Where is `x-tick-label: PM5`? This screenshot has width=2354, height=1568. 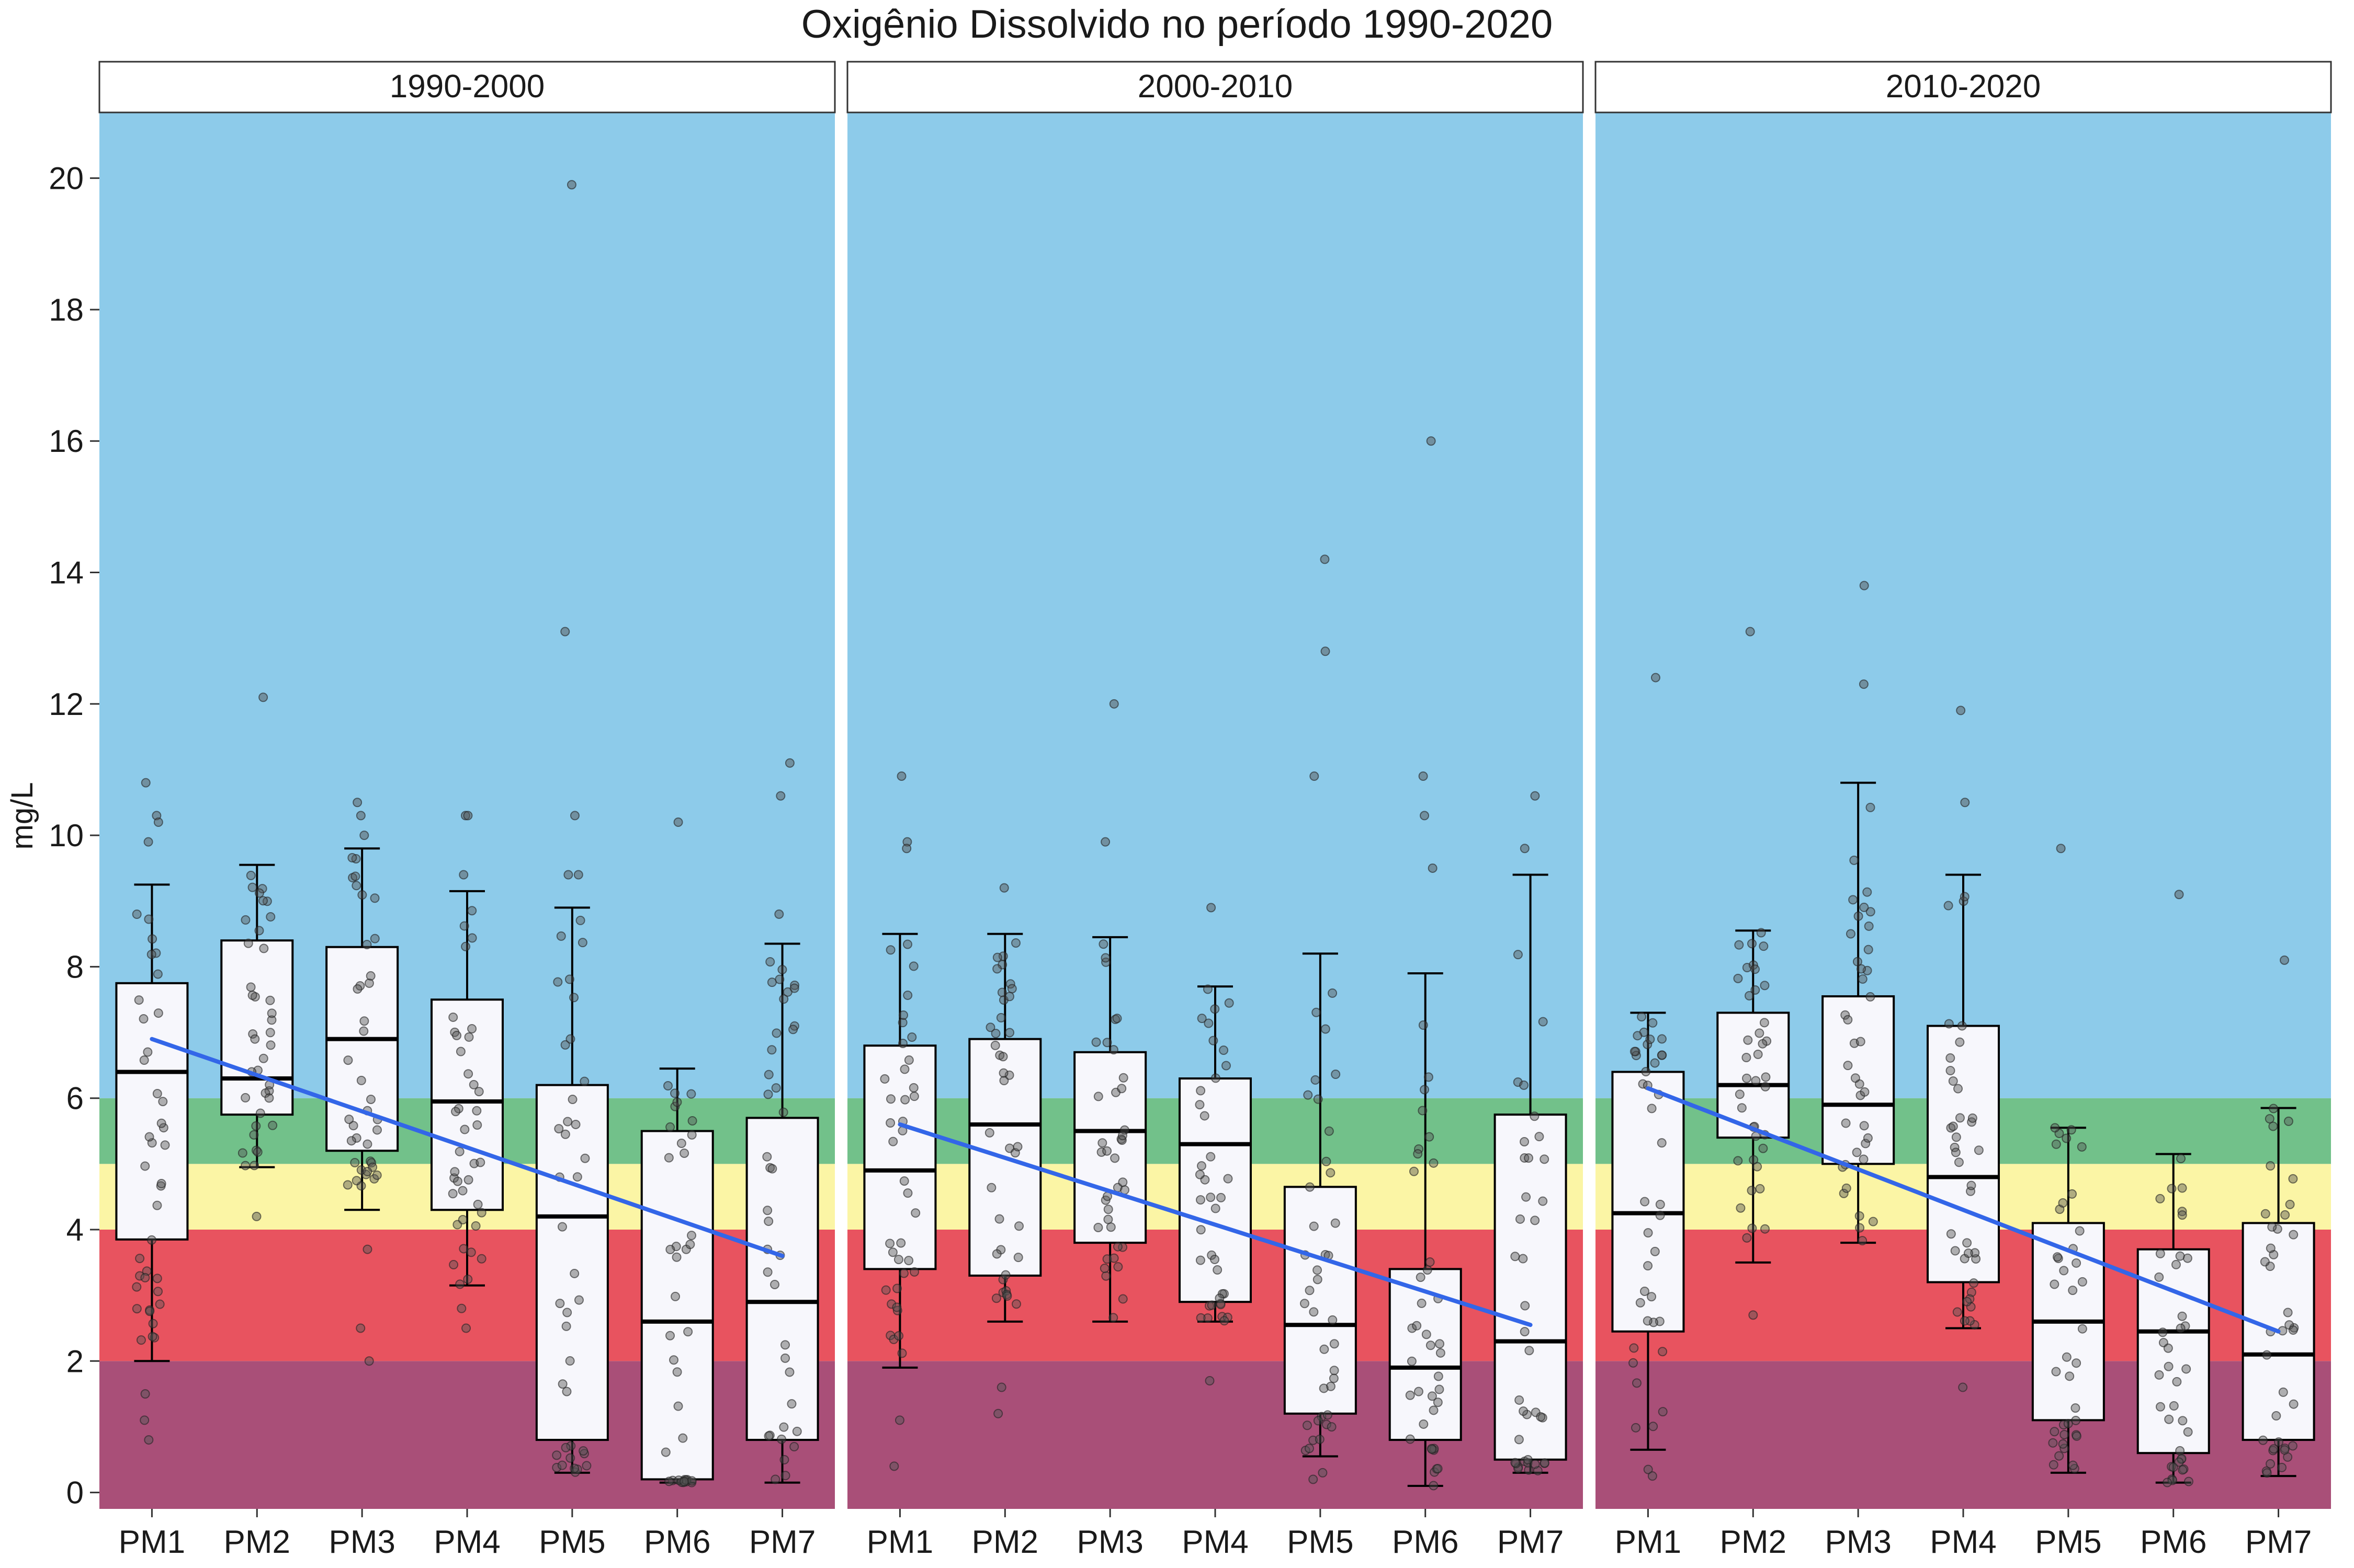 x-tick-label: PM5 is located at coordinates (572, 1542).